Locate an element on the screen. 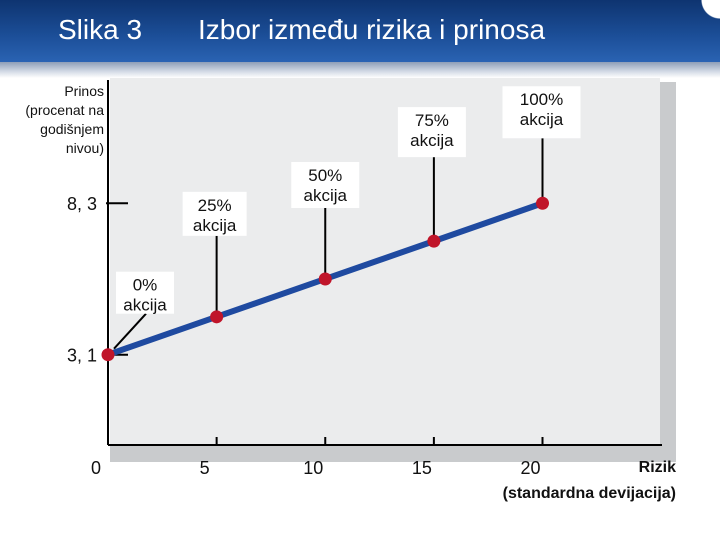 This screenshot has width=720, height=540. point-label: 100% akcija is located at coordinates (542, 109).